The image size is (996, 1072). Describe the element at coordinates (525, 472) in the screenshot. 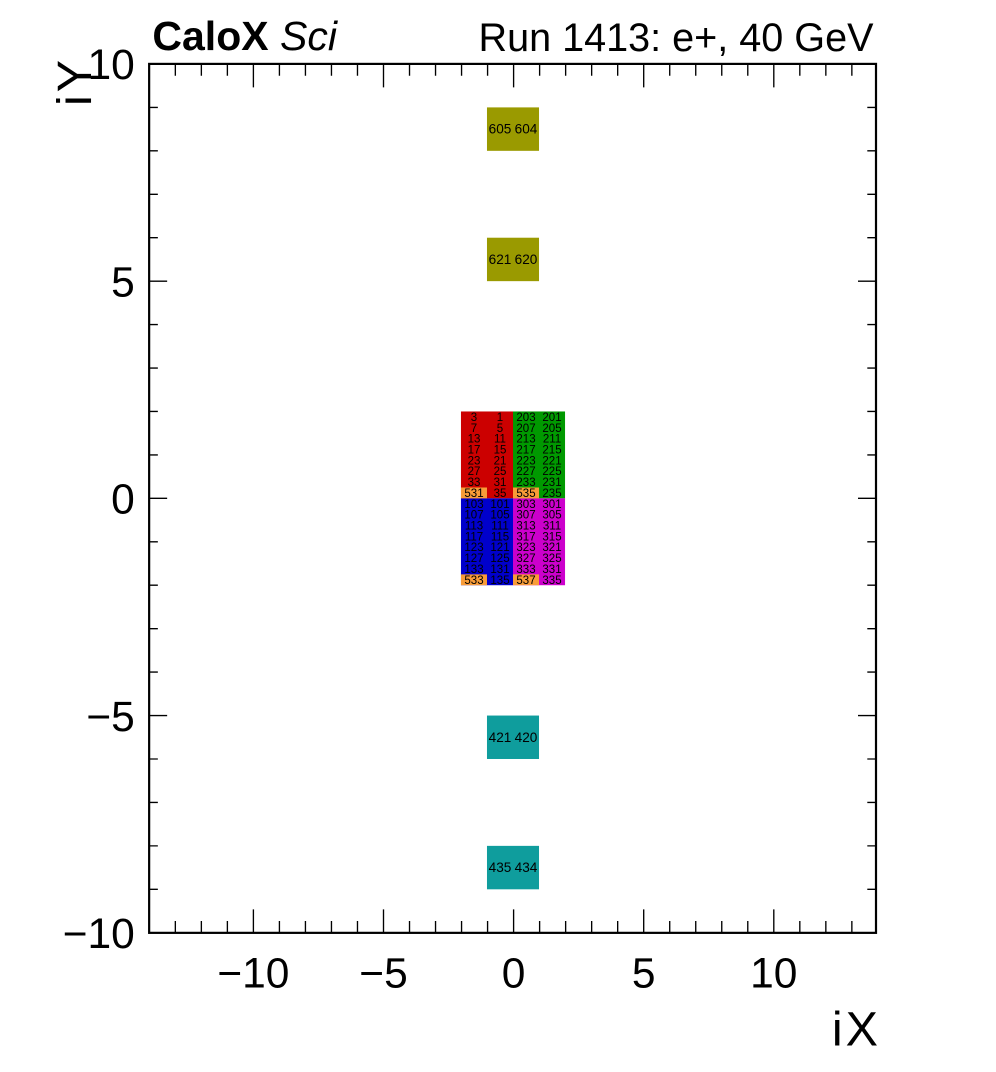

I see `svg-text: 227` at that location.